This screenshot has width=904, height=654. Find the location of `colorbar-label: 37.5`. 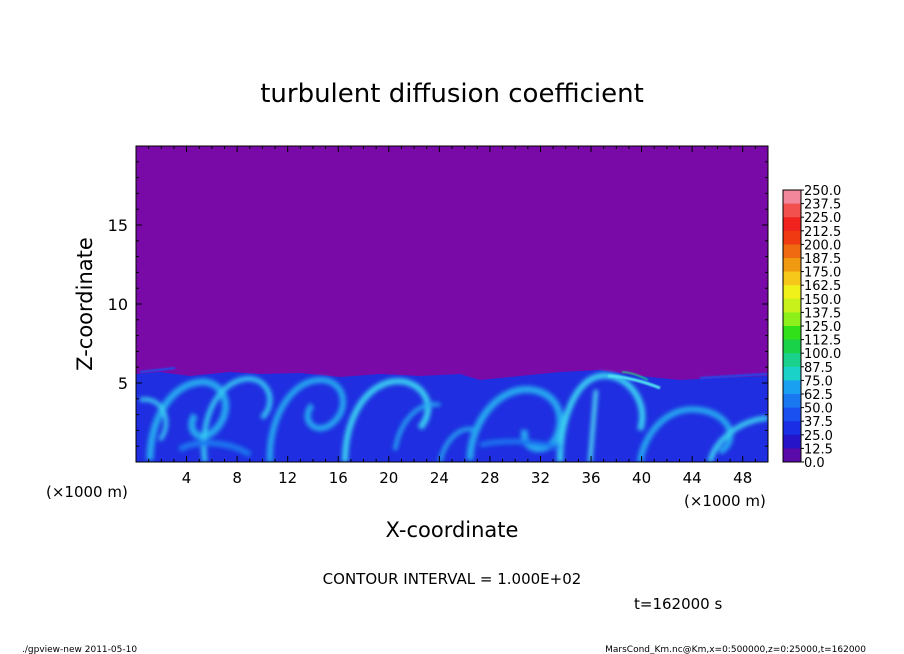

colorbar-label: 37.5 is located at coordinates (818, 422).